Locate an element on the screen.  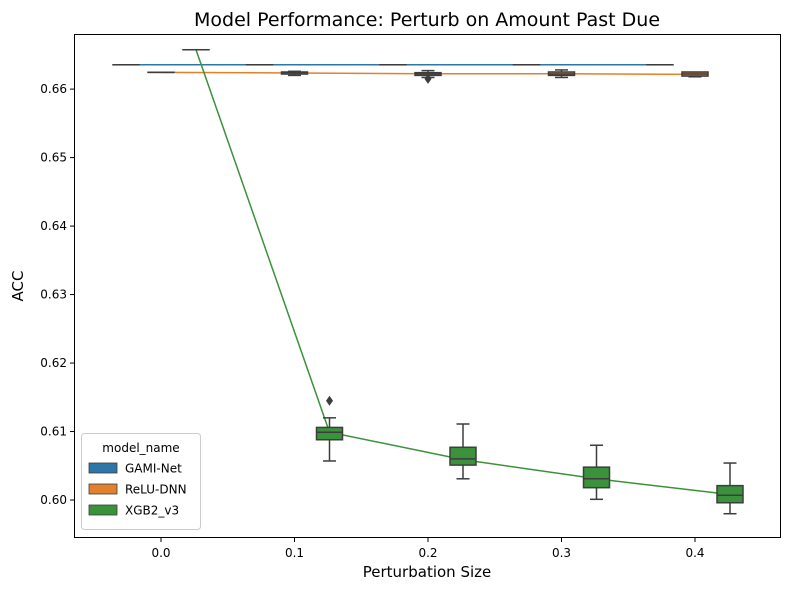
legend: model_name GAMI-Net ReLU-DNN XGB2_v3 is located at coordinates (141, 481).